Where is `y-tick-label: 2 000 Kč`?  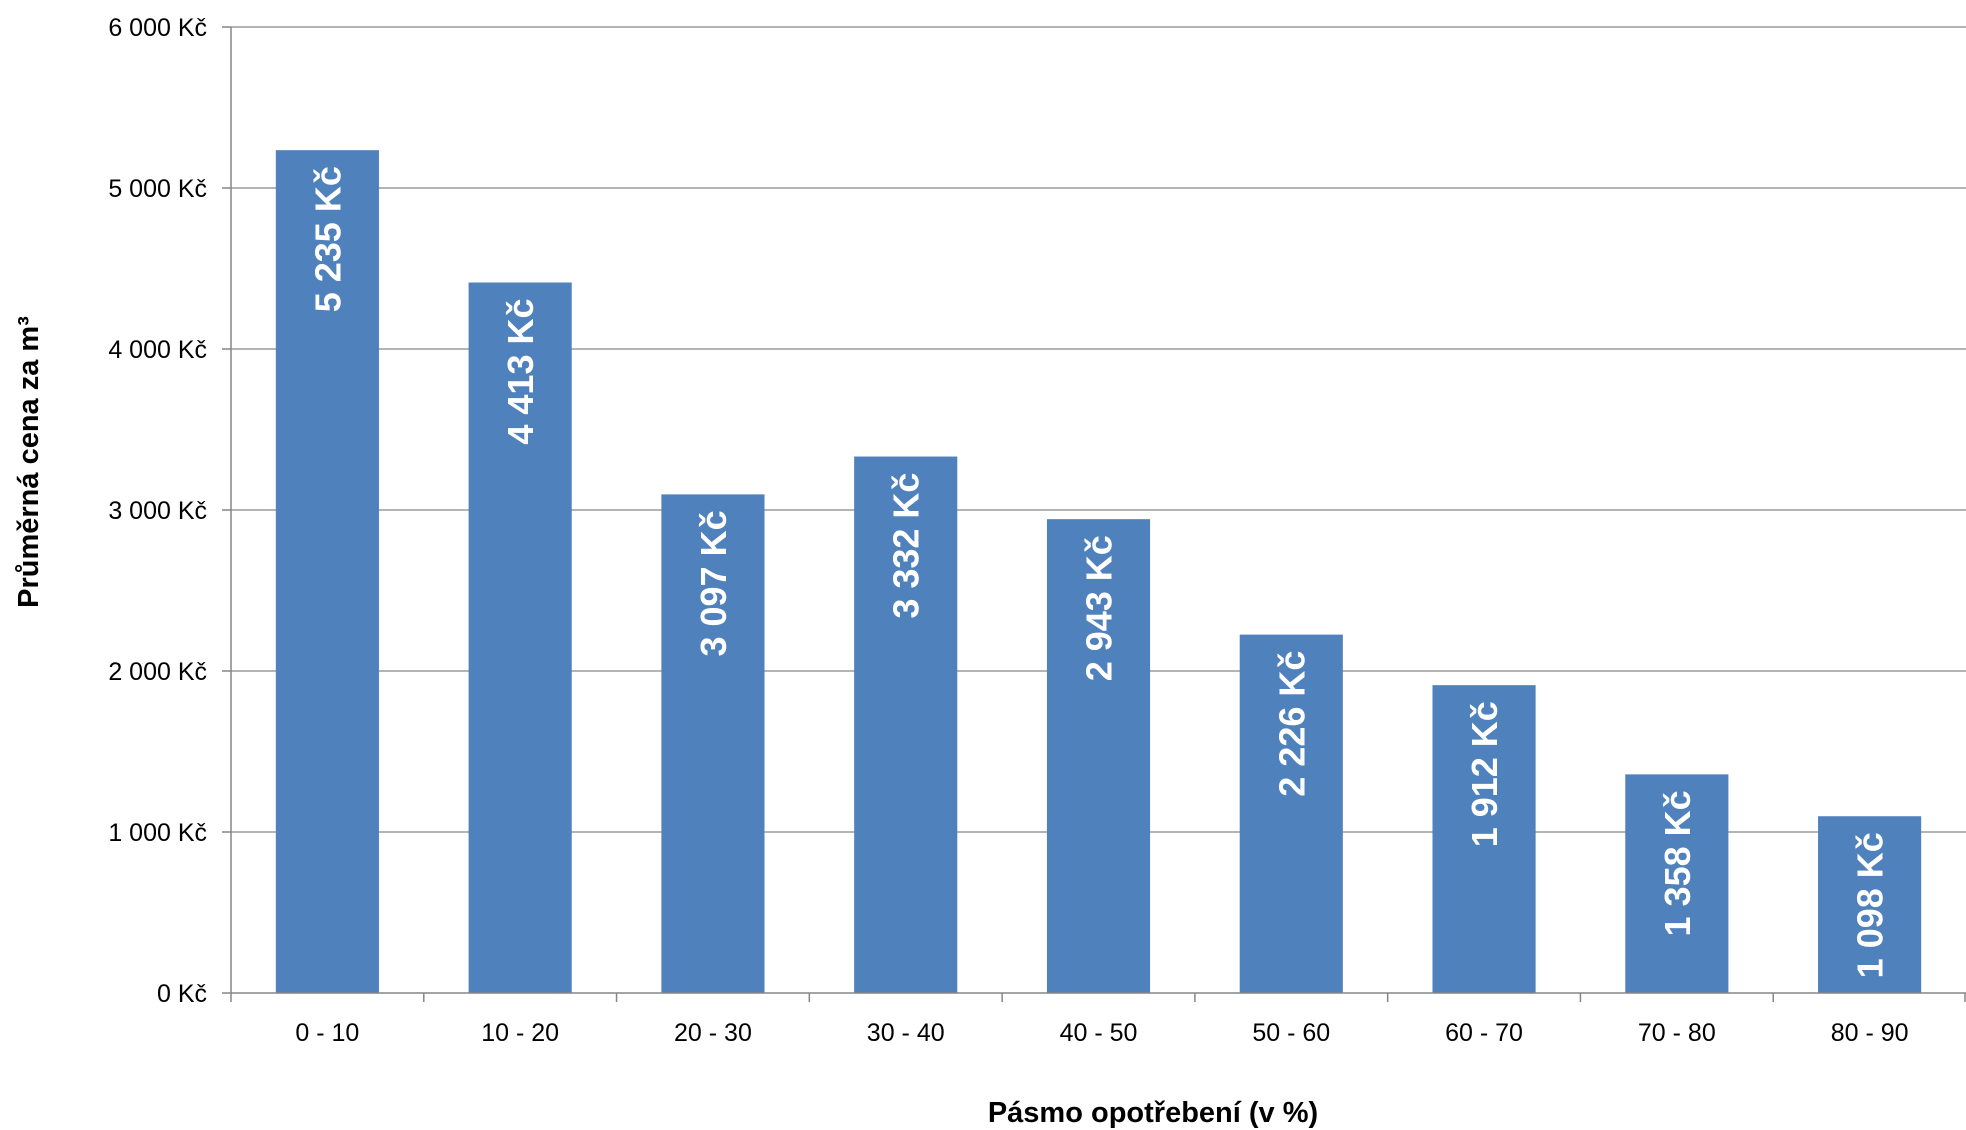
y-tick-label: 2 000 Kč is located at coordinates (157, 672).